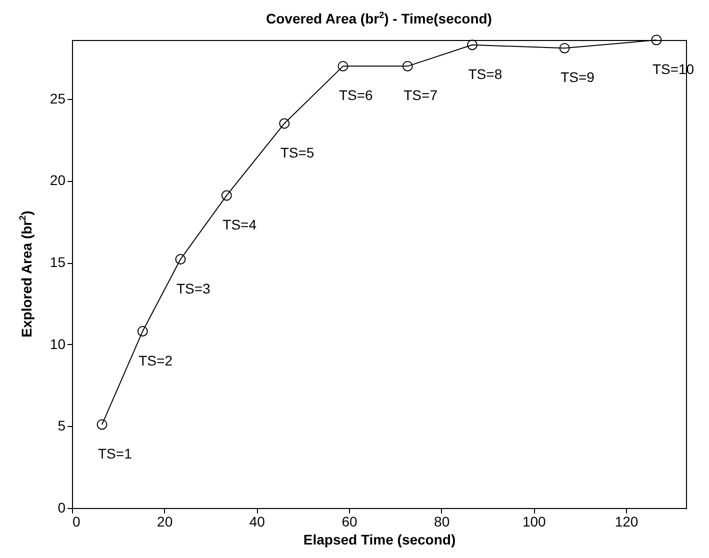 This screenshot has height=558, width=709. Describe the element at coordinates (350, 522) in the screenshot. I see `x-tick-label: 60` at that location.